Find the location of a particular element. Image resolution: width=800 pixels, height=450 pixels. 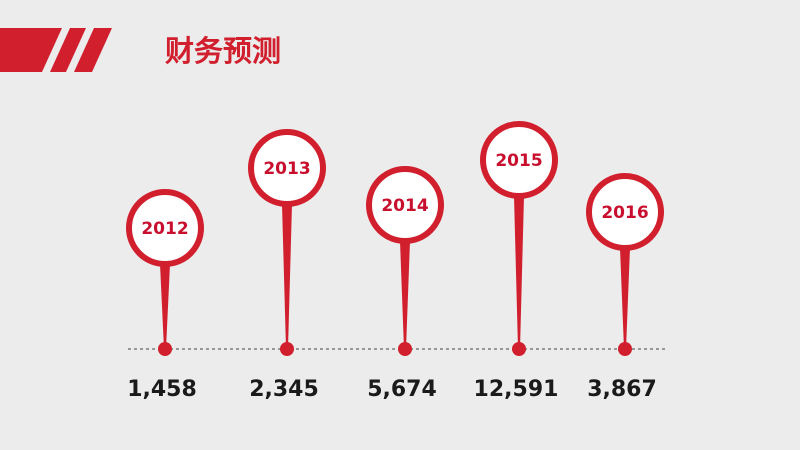

pin: 2015 12,591 is located at coordinates (516, 261).